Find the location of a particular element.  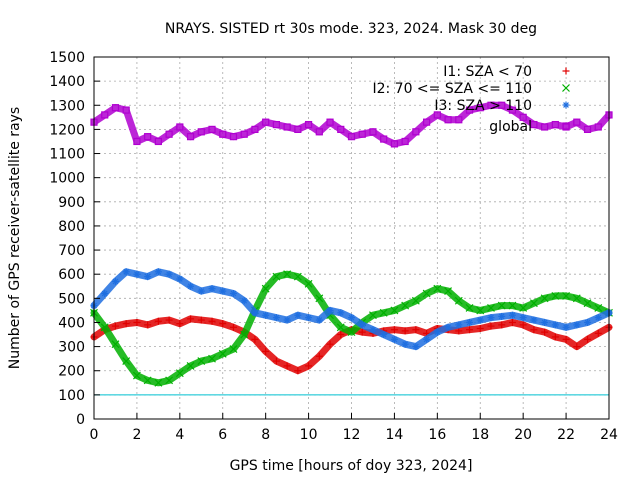

x-tick-label: 8 is located at coordinates (265, 435).